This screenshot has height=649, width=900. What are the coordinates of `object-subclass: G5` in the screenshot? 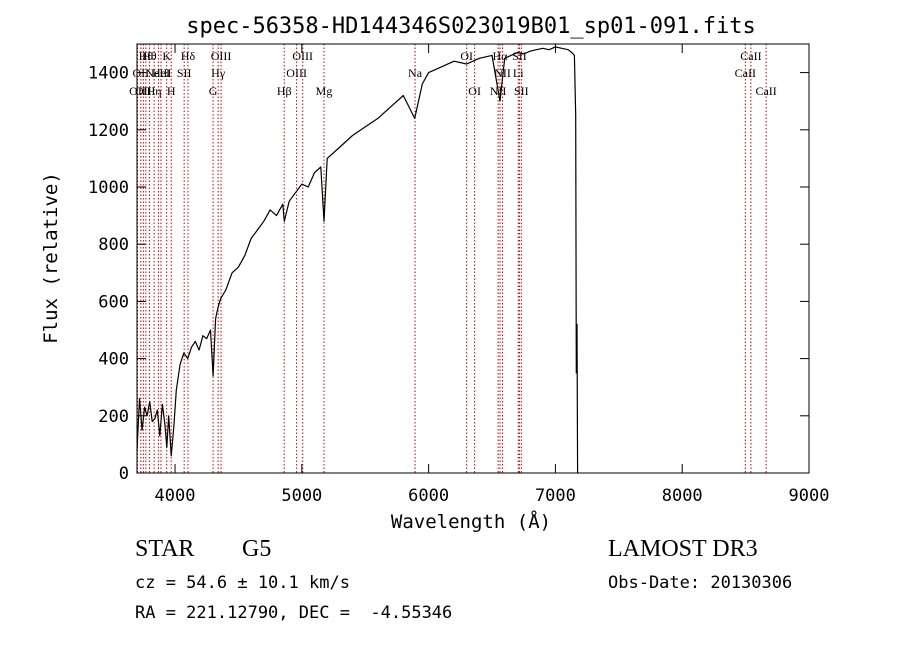 It's located at (257, 549).